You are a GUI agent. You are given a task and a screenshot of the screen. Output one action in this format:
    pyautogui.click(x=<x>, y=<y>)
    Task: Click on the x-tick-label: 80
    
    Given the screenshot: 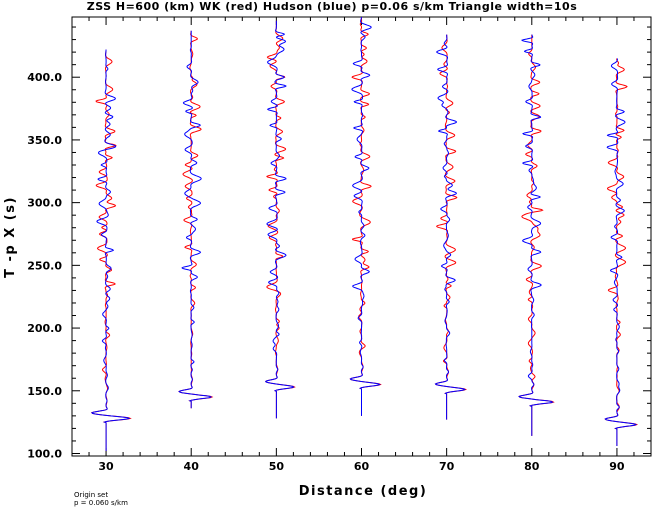 What is the action you would take?
    pyautogui.click(x=532, y=466)
    